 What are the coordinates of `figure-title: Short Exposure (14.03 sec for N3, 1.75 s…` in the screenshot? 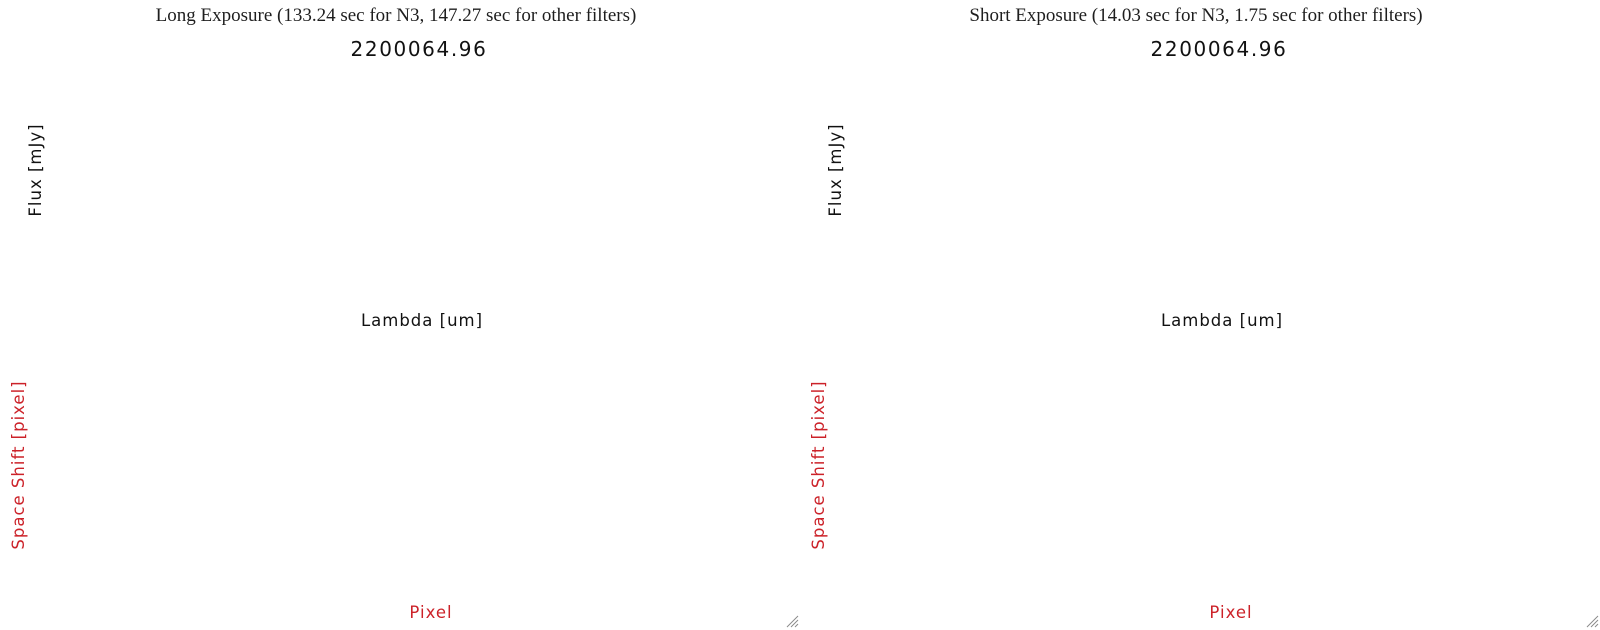 It's located at (1195, 15).